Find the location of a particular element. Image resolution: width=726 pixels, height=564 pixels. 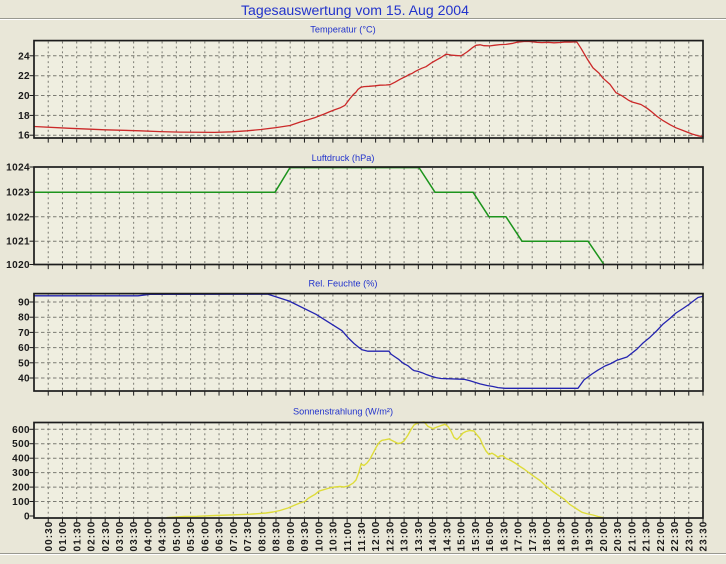

svg-text: 10:00 is located at coordinates (319, 536).